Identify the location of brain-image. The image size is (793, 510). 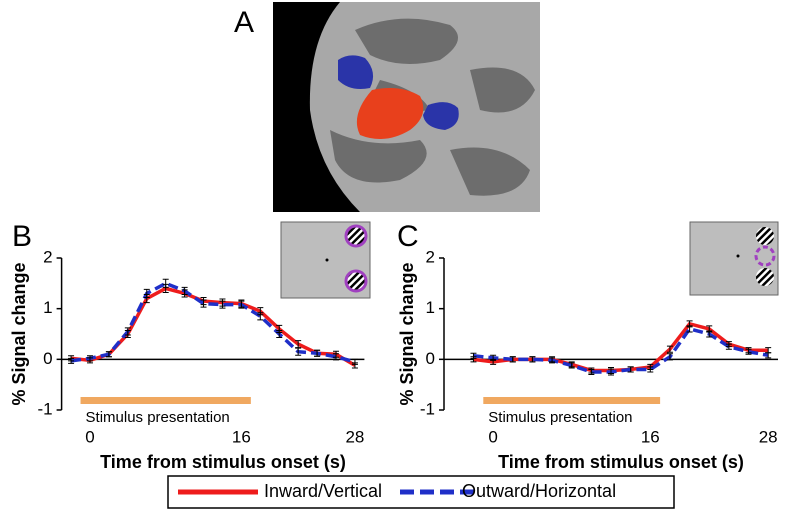
(406, 107).